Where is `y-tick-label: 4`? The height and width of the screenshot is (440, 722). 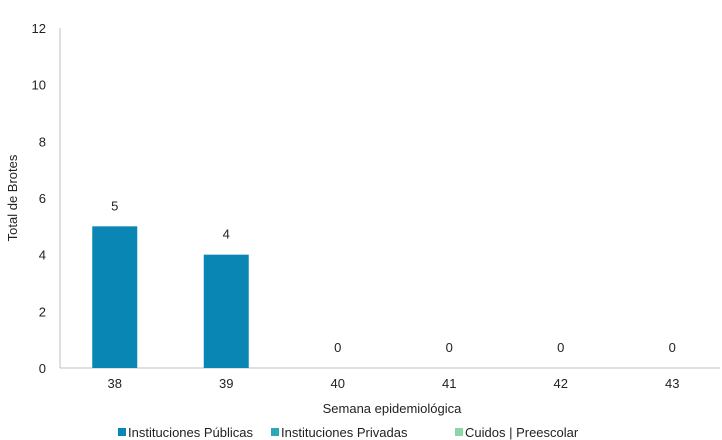 y-tick-label: 4 is located at coordinates (42, 255).